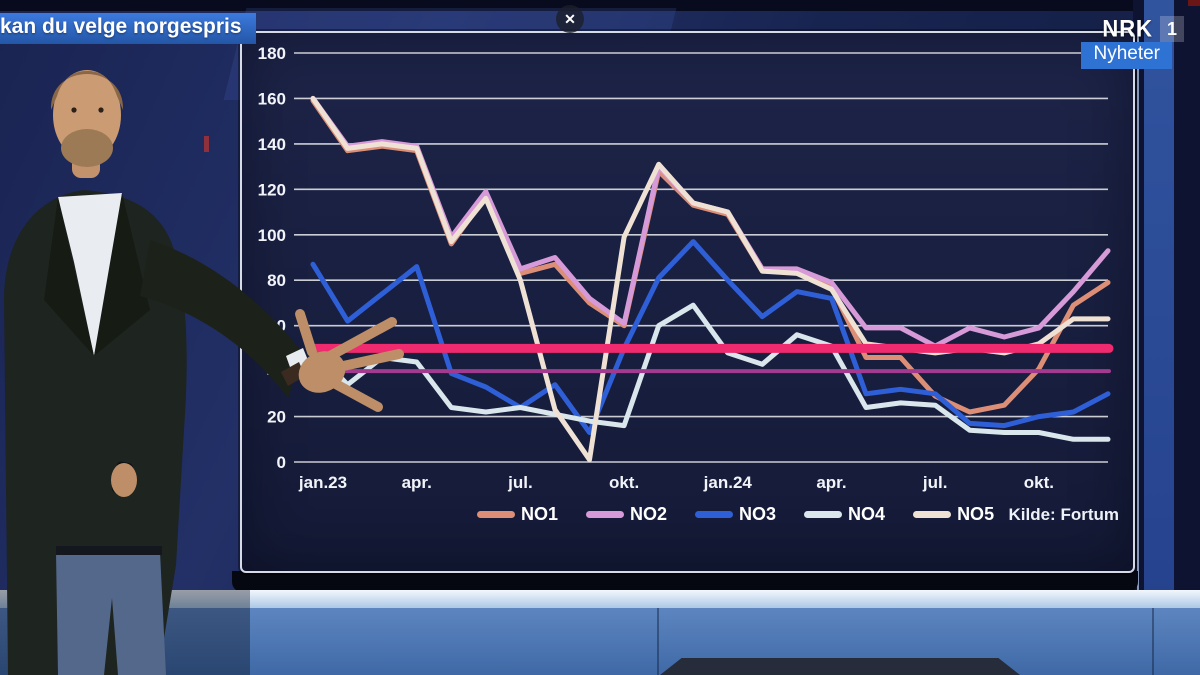  I want to click on presenter-beard, so click(87, 148).